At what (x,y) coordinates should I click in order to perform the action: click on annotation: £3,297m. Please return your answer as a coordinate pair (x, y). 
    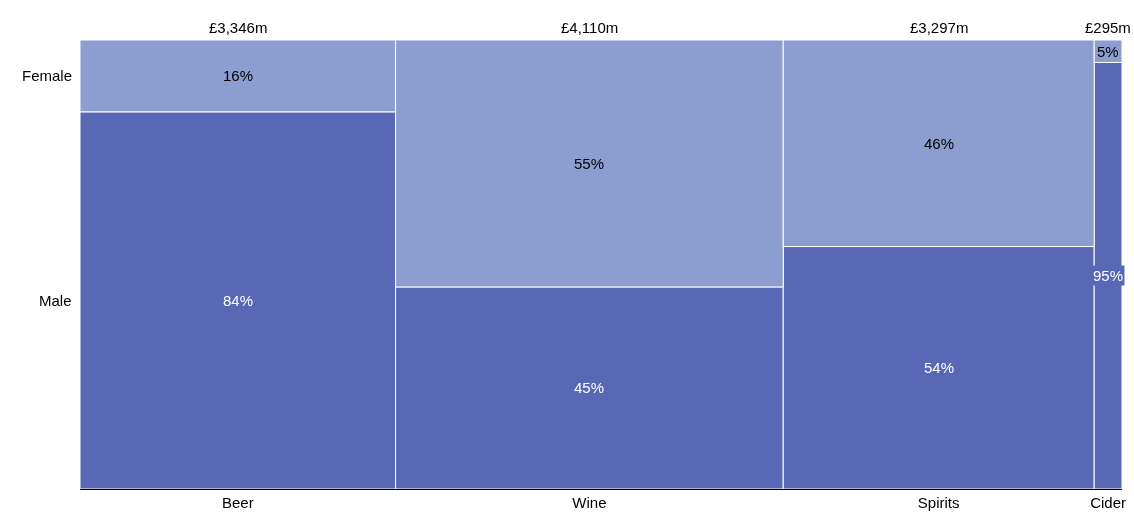
    Looking at the image, I should click on (939, 27).